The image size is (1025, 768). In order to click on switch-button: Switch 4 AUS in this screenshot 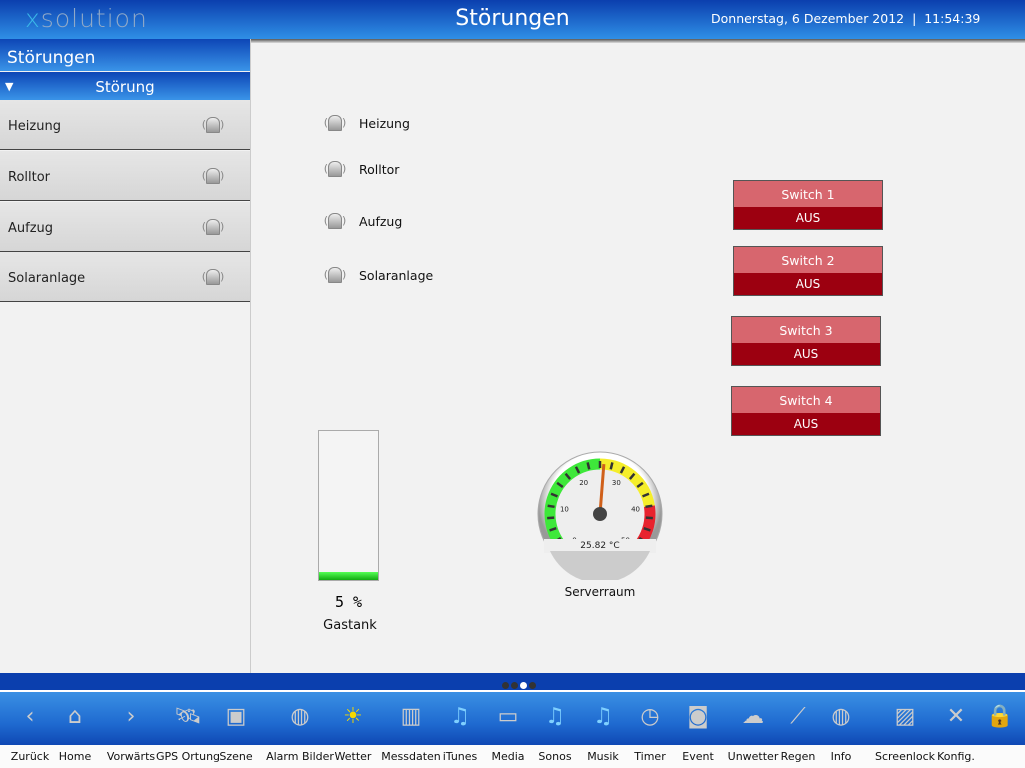, I will do `click(806, 411)`.